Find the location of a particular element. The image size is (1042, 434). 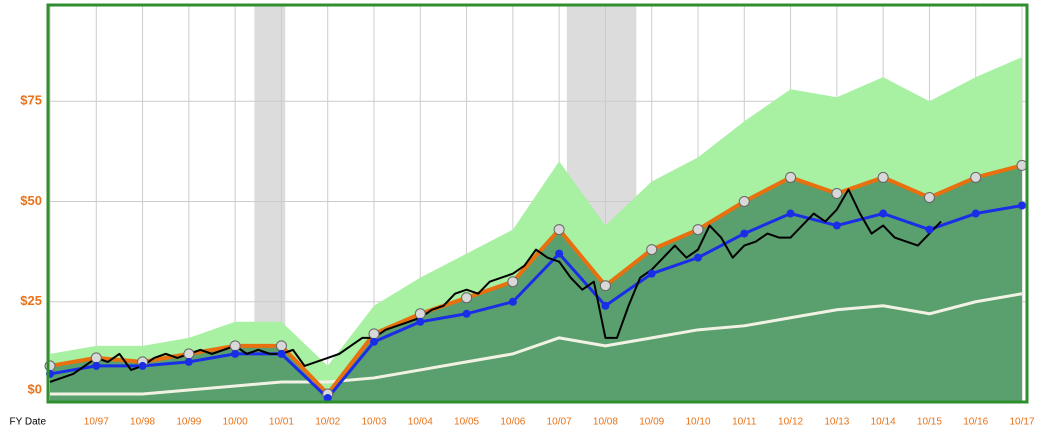

x-tick-label: 10/10 is located at coordinates (697, 422).